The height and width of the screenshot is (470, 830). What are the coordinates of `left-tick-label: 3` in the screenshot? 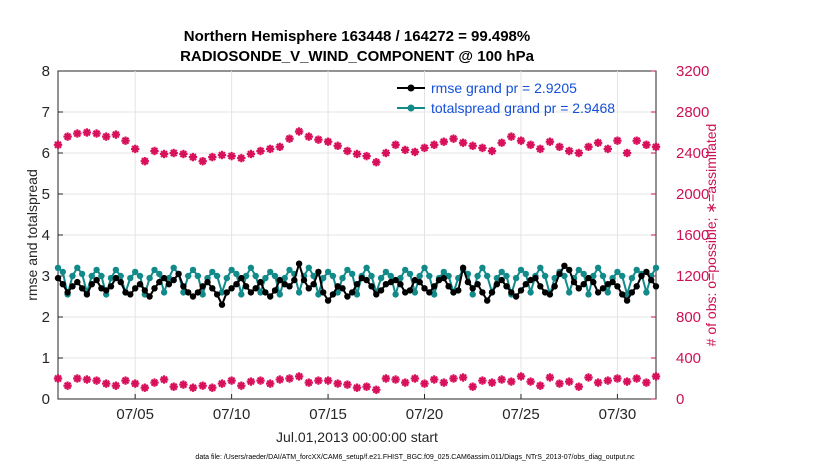 It's located at (46, 276).